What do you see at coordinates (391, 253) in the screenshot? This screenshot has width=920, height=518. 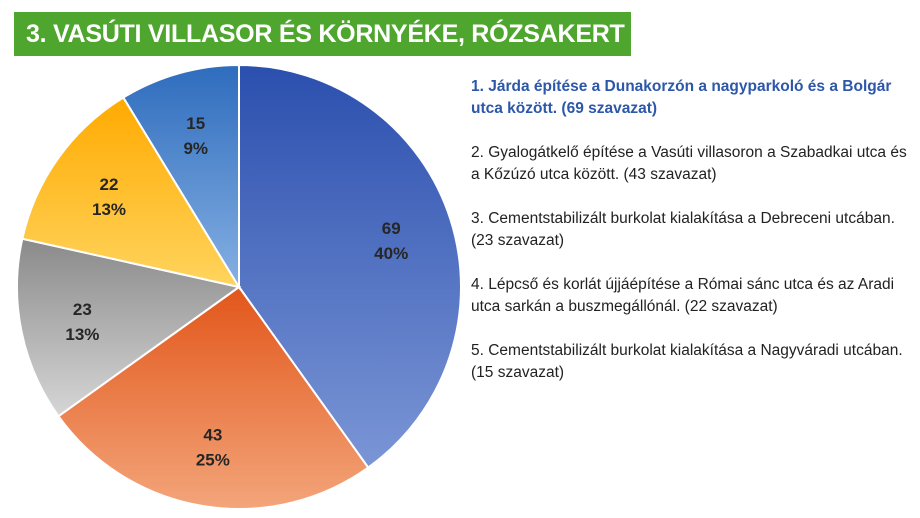 I see `slice-percent-label-1: 40%` at bounding box center [391, 253].